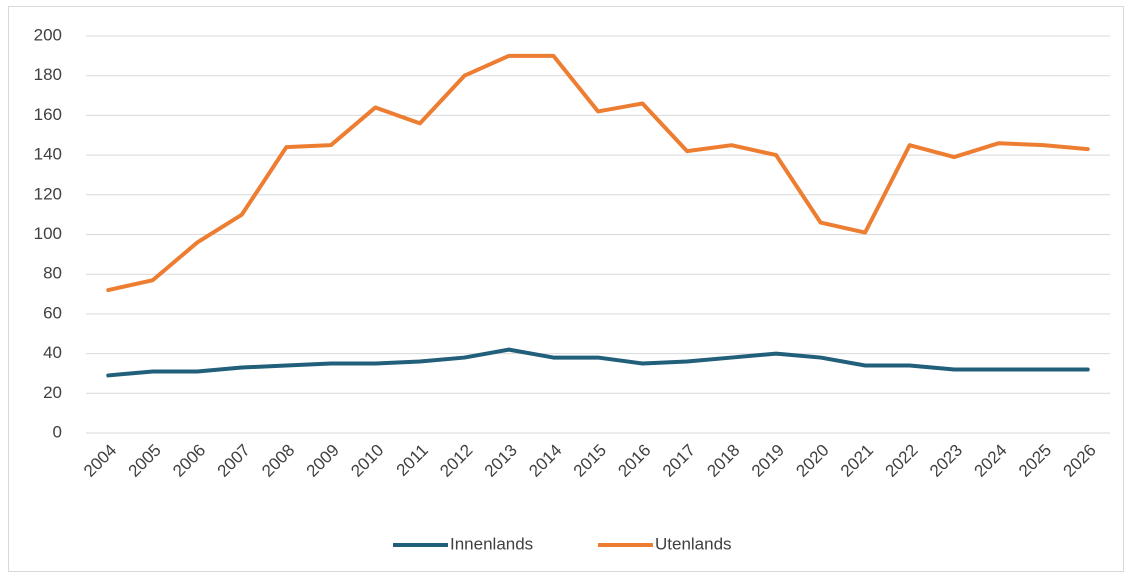  I want to click on y-tick-label: 140, so click(48, 154).